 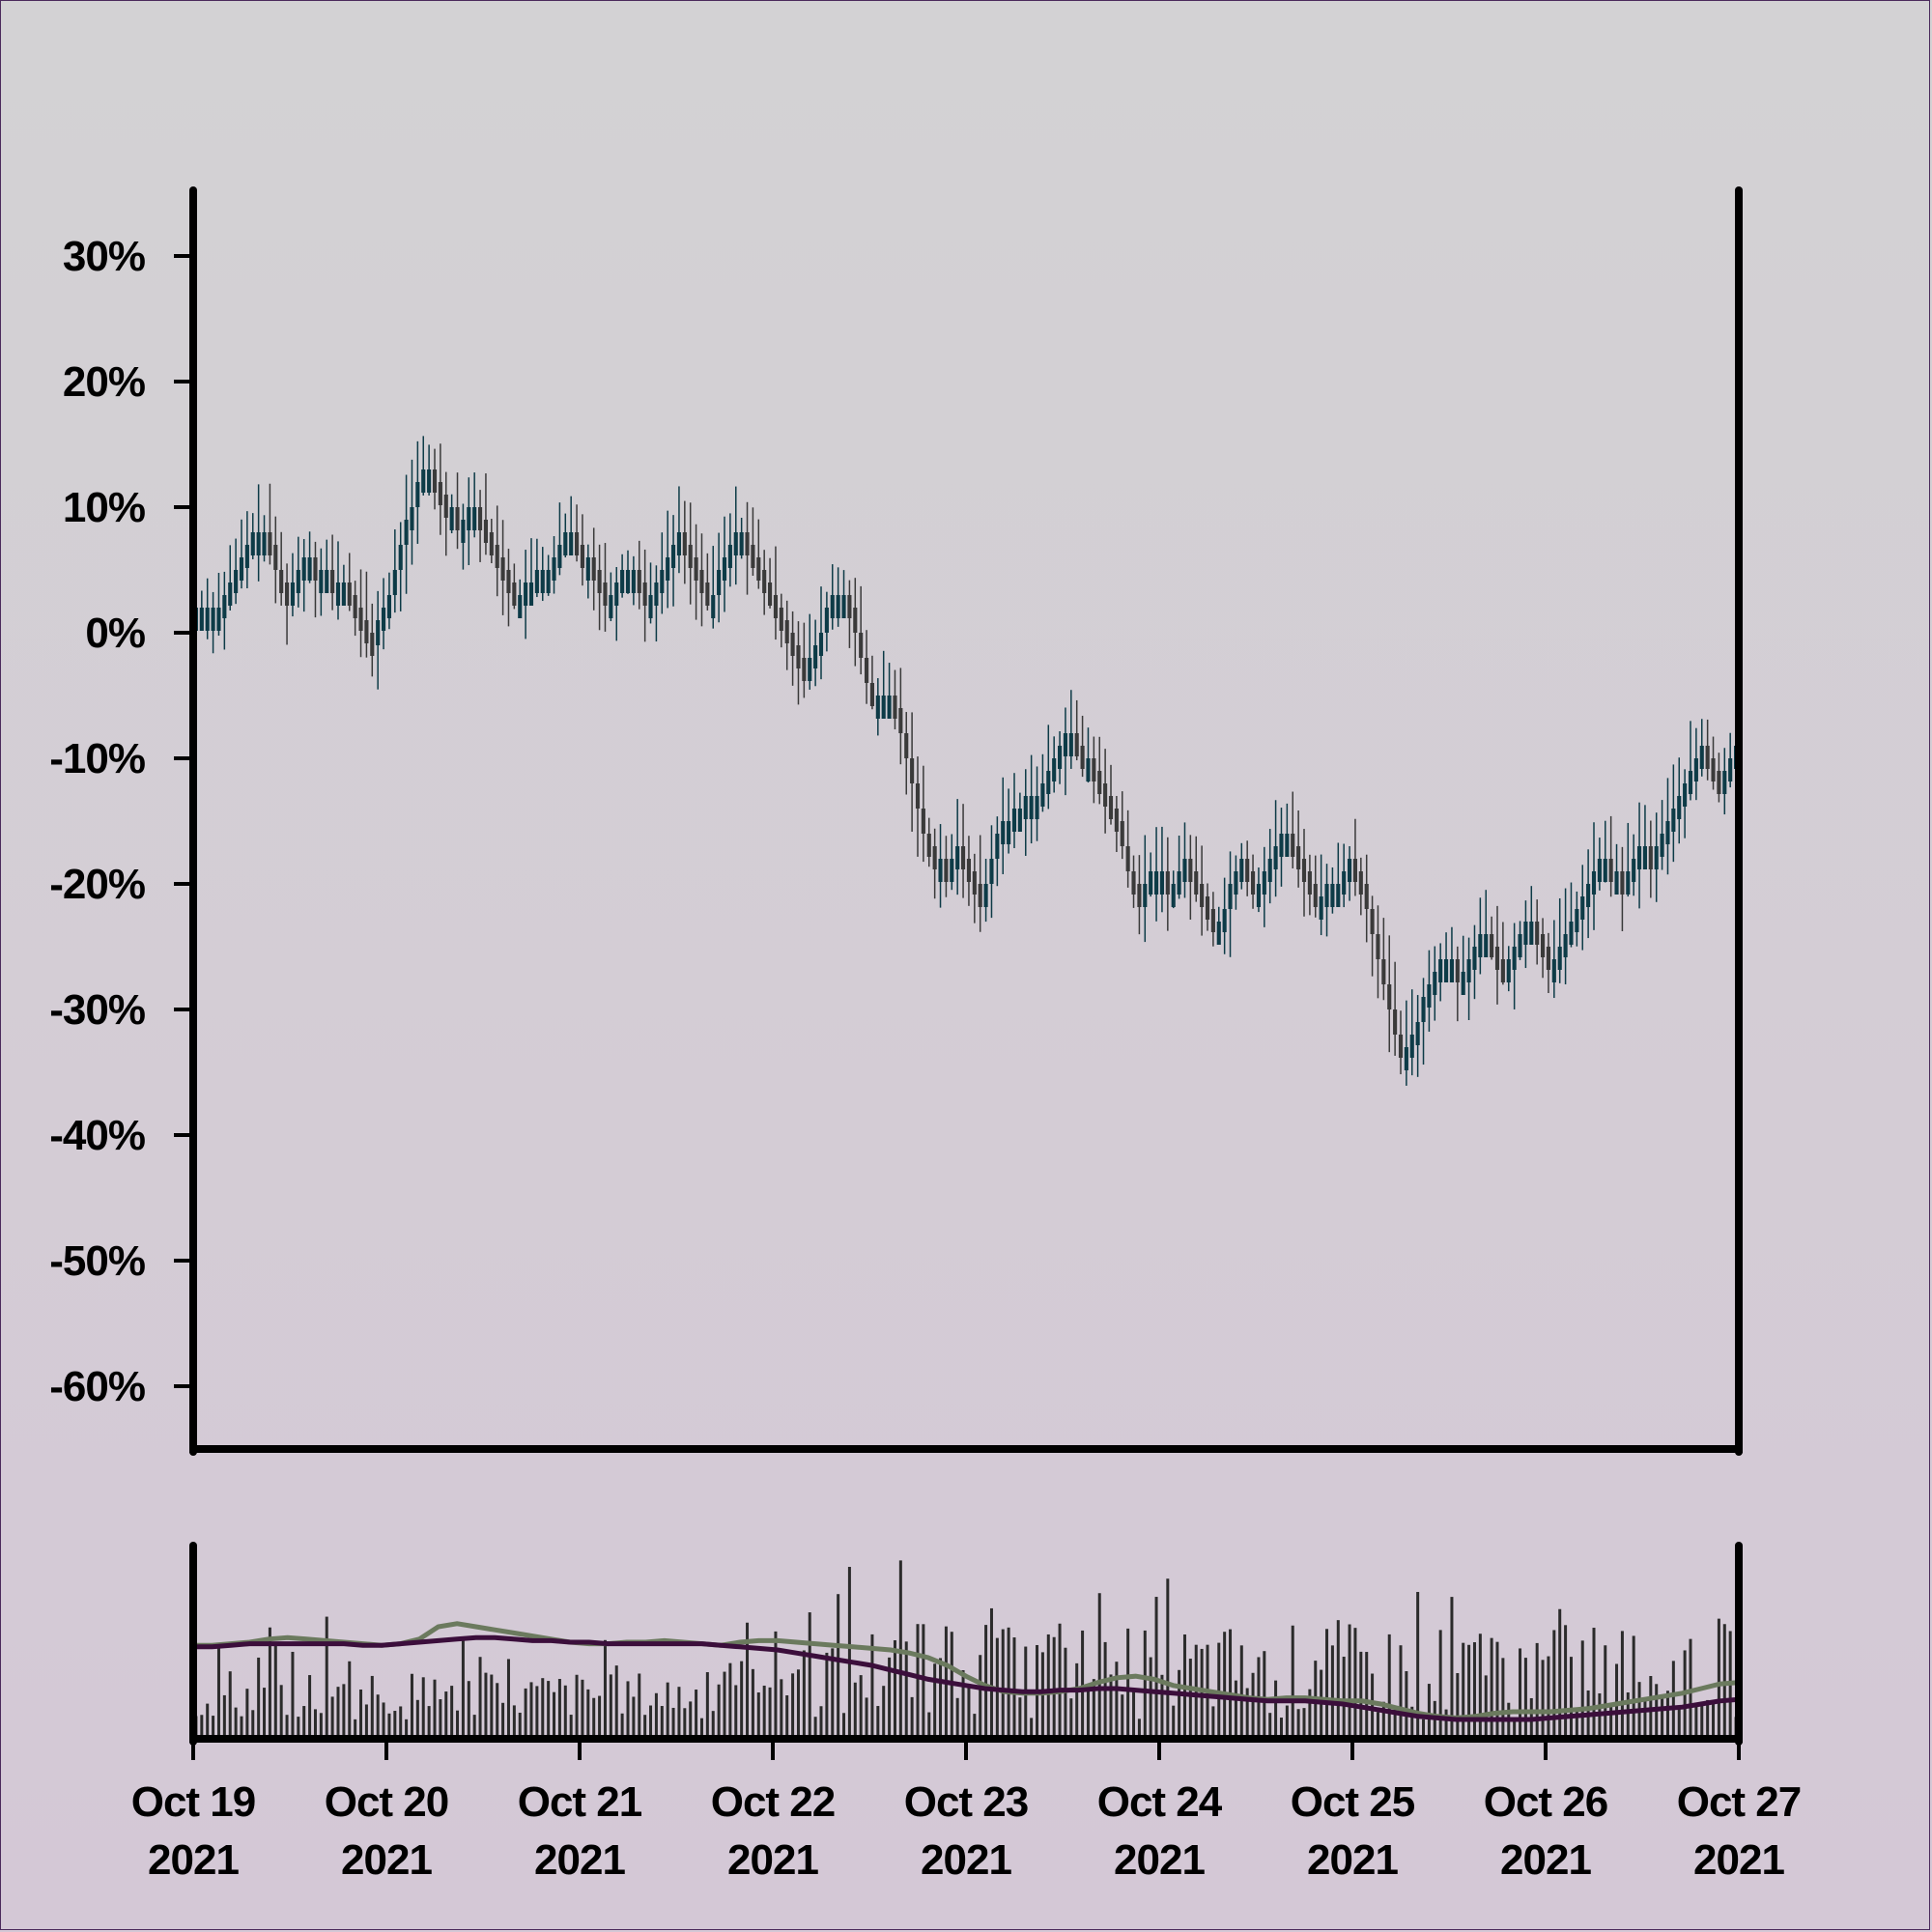 I want to click on y-tick-label: 20%, so click(x=104, y=382).